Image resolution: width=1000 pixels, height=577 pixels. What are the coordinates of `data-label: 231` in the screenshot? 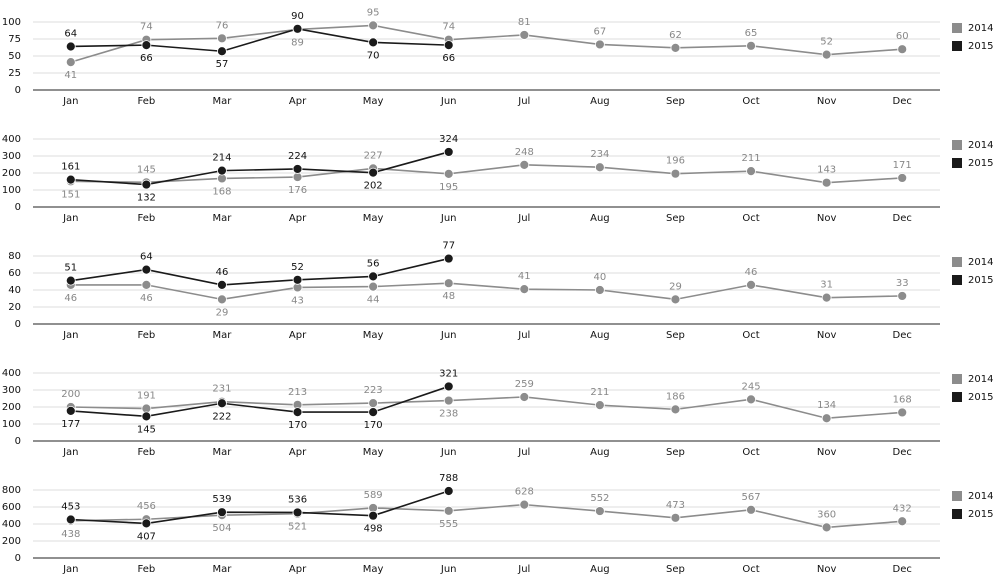 It's located at (221, 389).